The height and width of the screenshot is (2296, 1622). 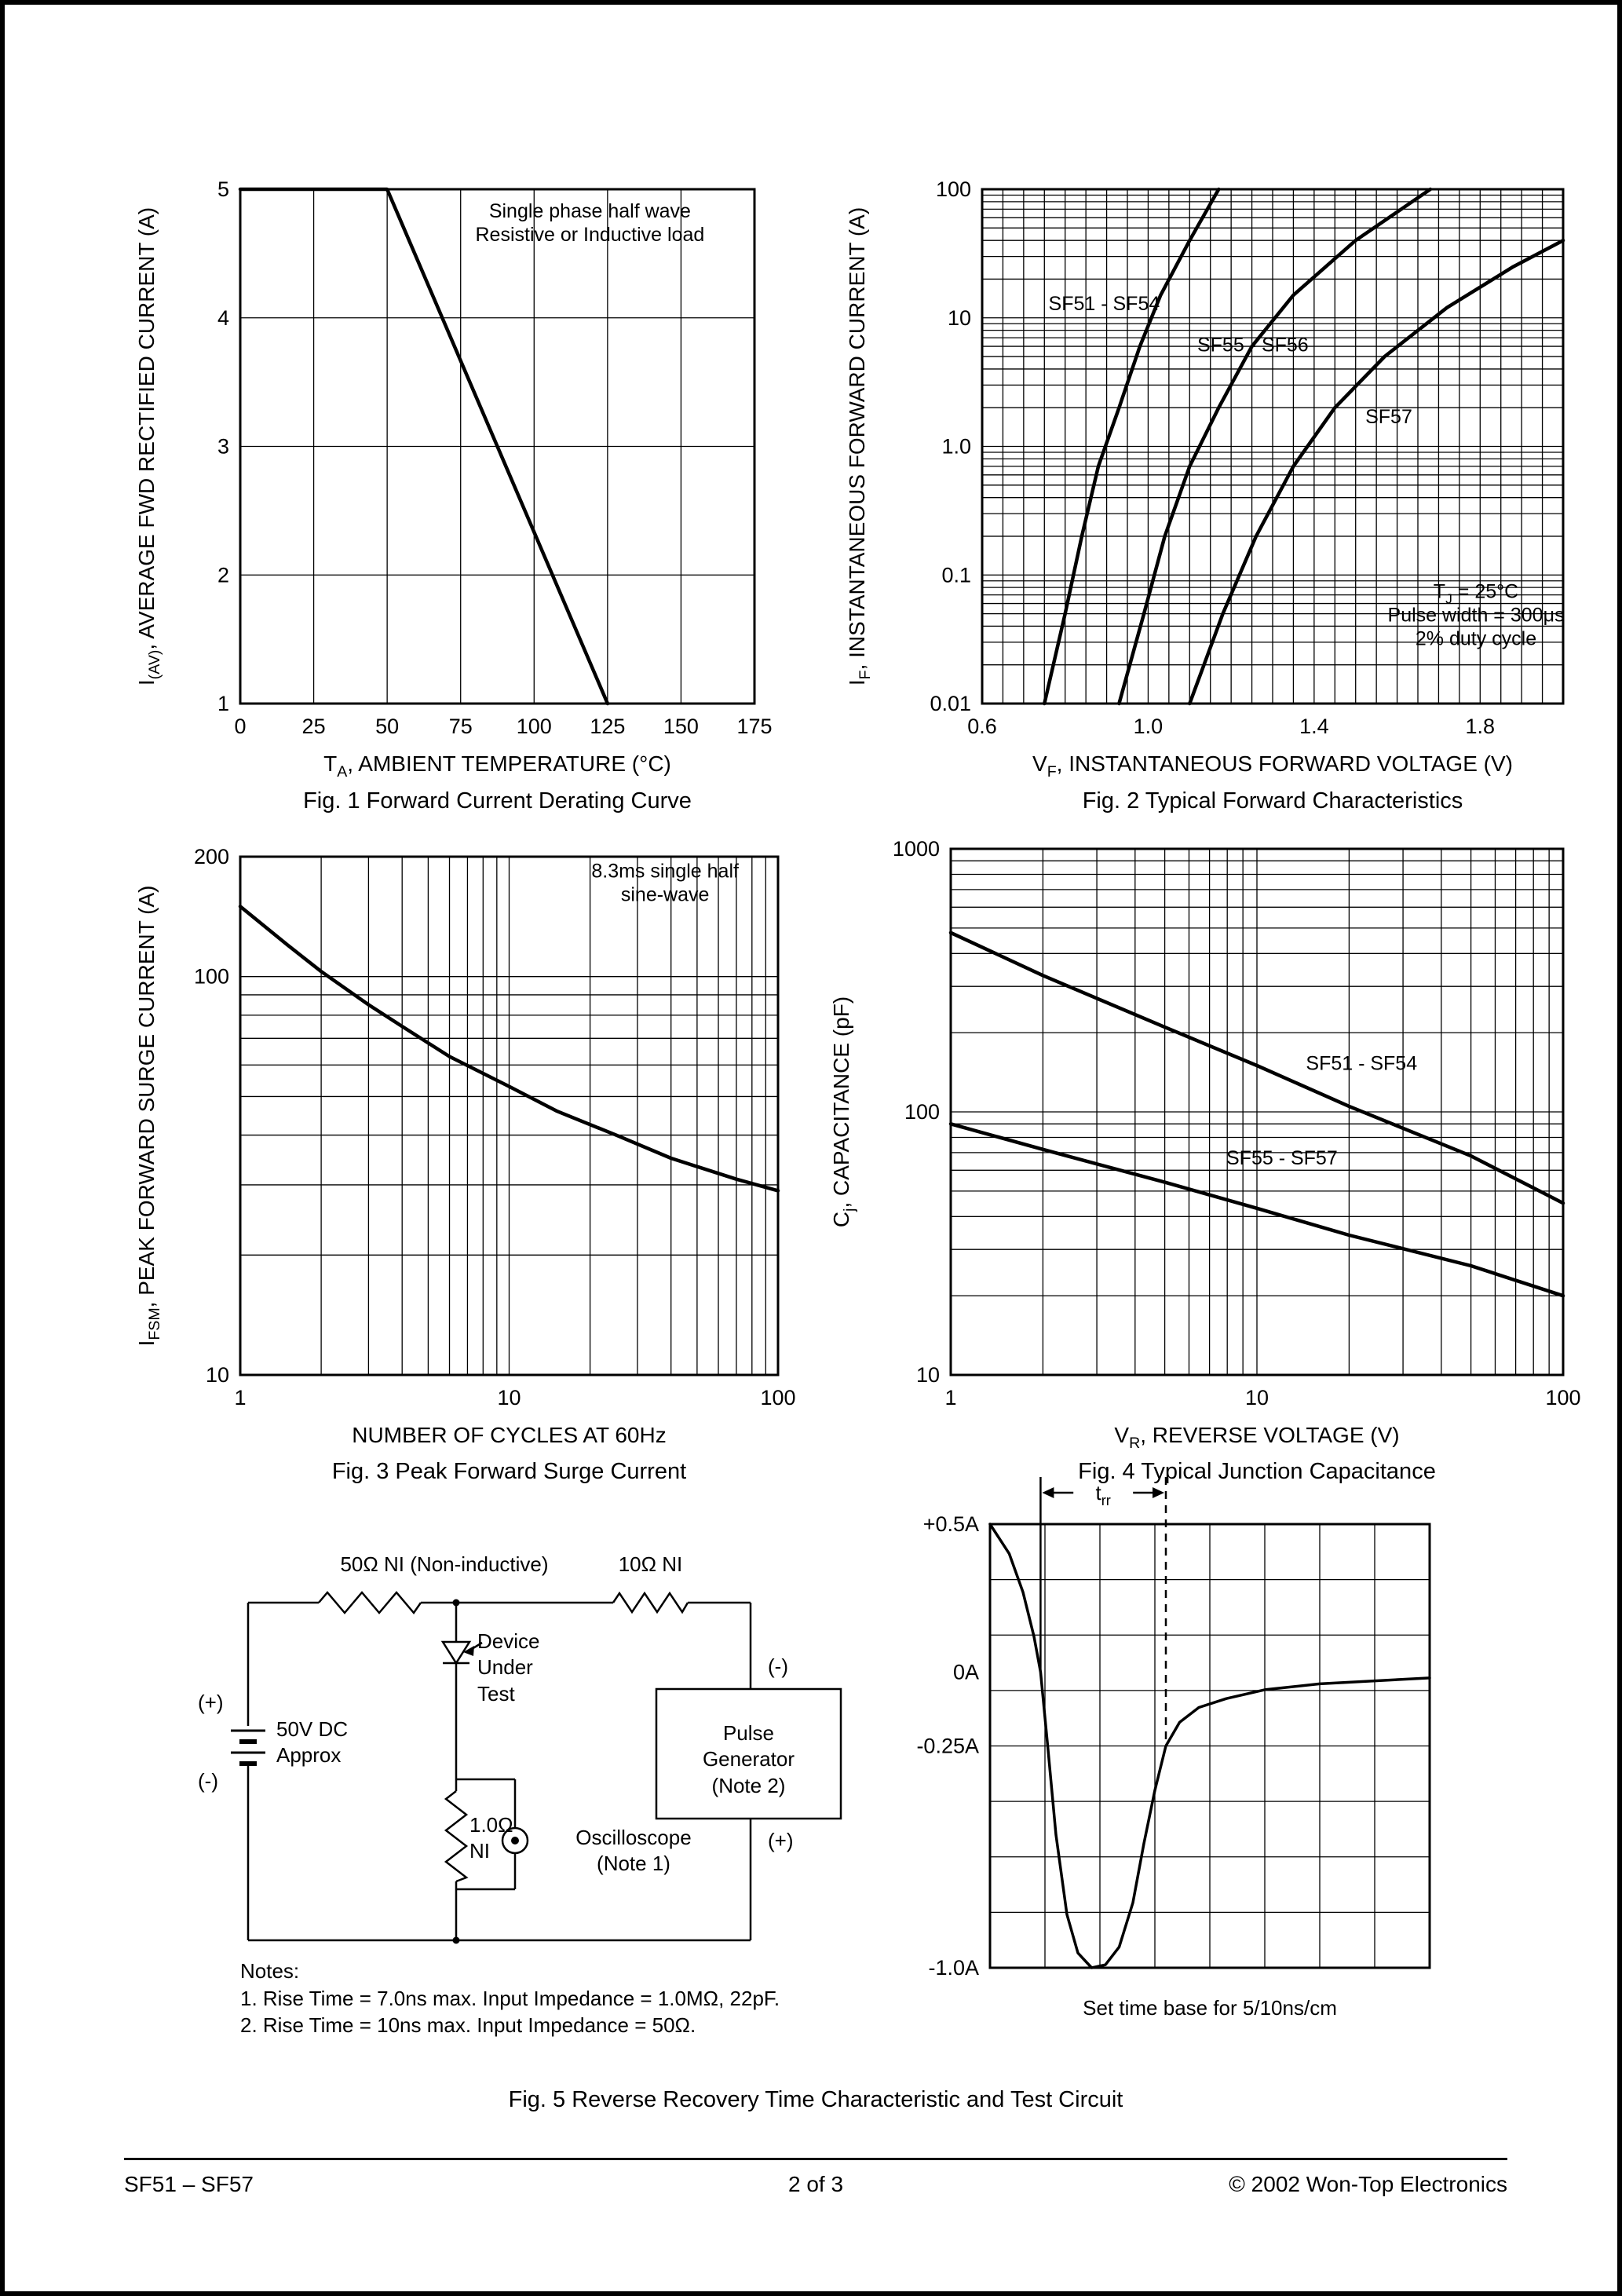 I want to click on svg-text: NUMBER OF CYCLES AT 60Hz, so click(x=509, y=1435).